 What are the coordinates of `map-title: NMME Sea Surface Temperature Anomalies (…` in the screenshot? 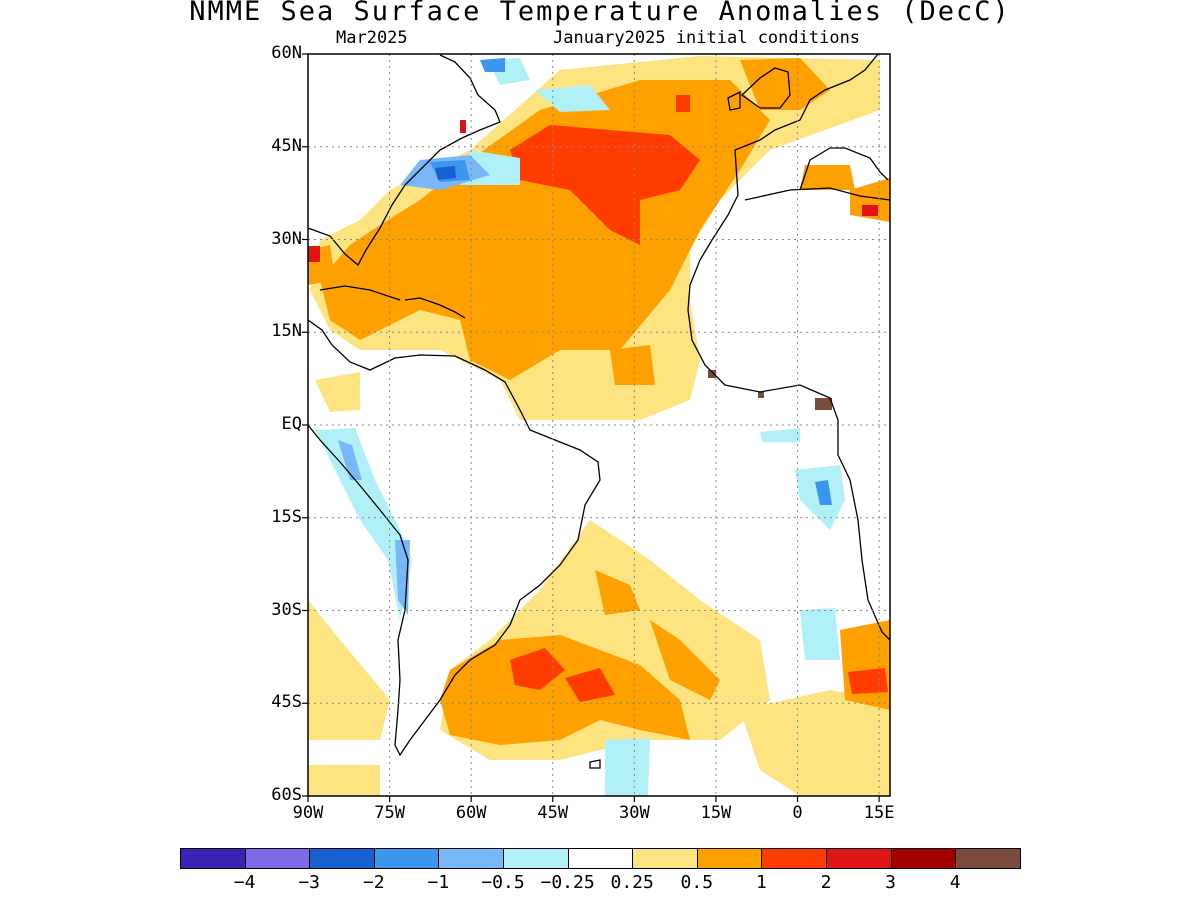 It's located at (600, 13).